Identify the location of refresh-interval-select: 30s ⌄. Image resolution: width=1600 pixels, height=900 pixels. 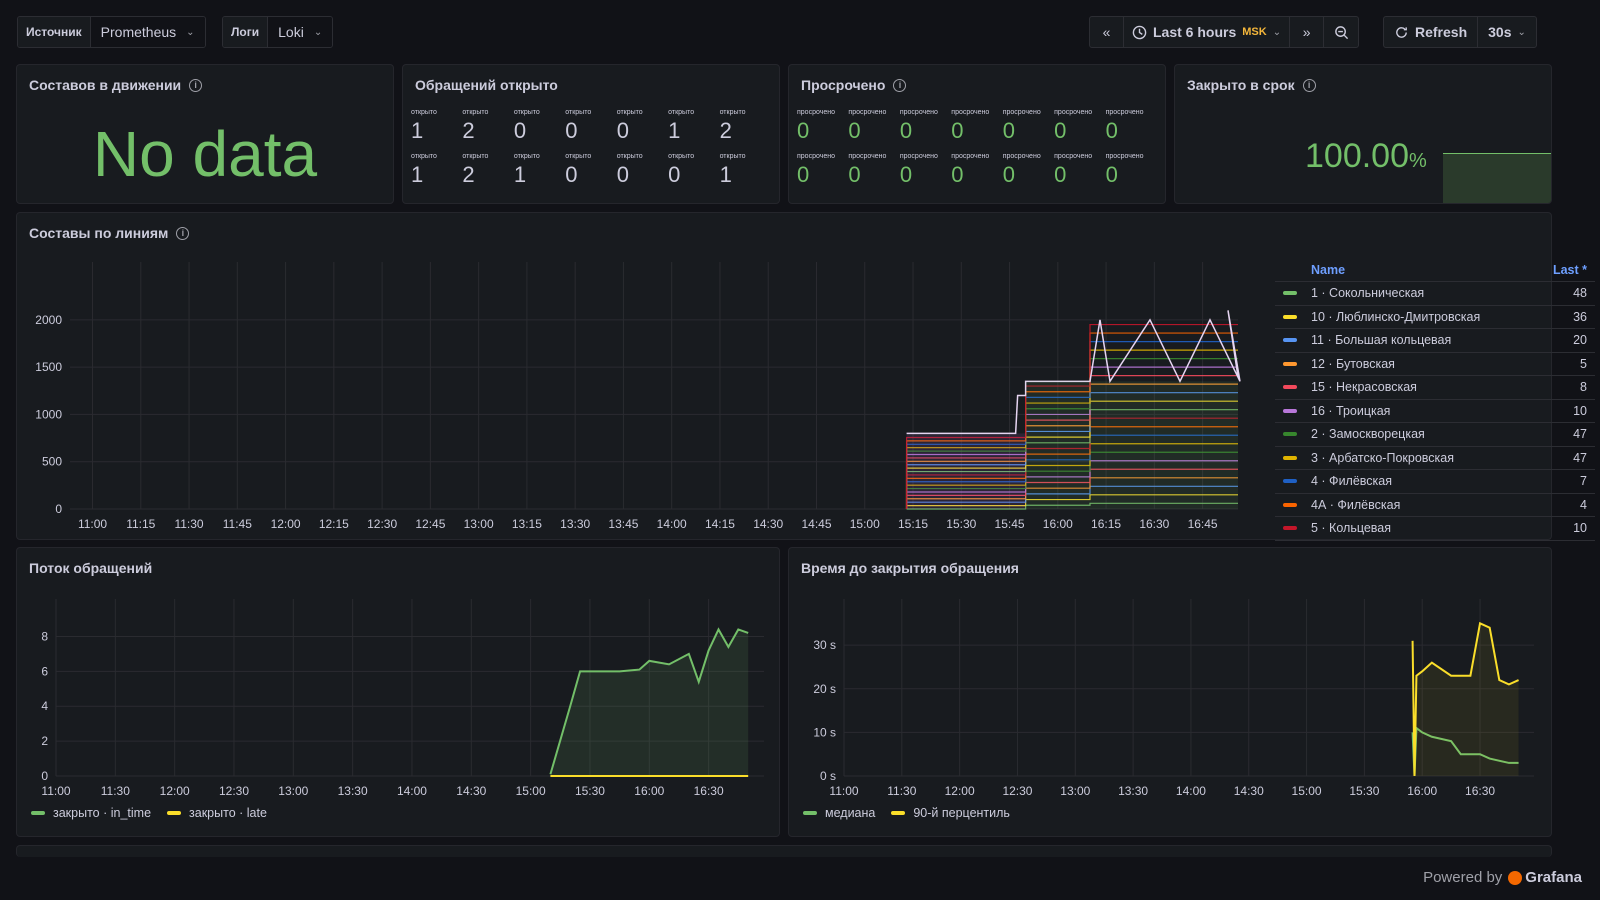
(1507, 32).